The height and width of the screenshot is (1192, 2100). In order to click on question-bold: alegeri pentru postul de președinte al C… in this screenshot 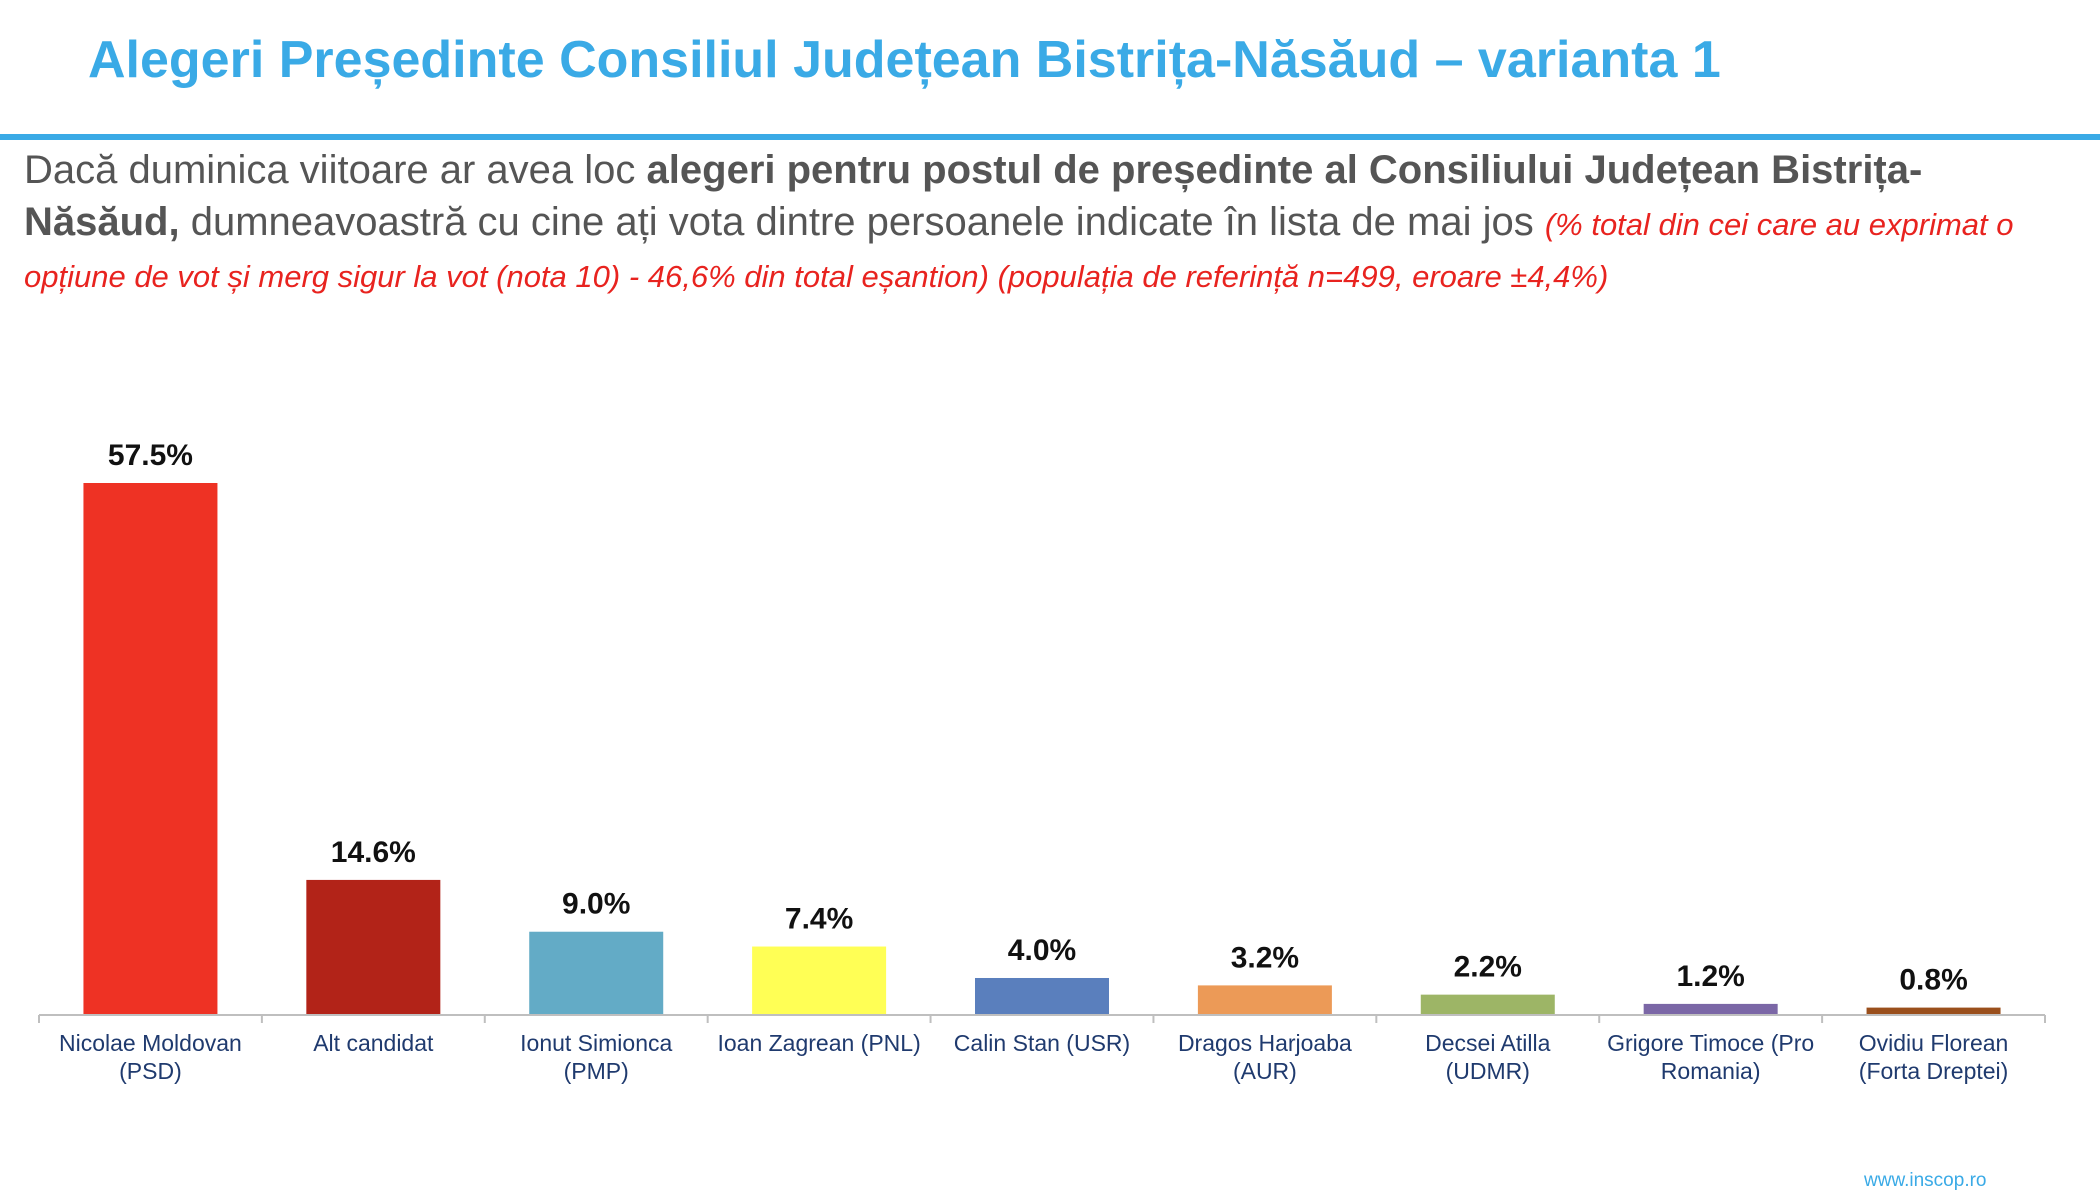, I will do `click(973, 196)`.